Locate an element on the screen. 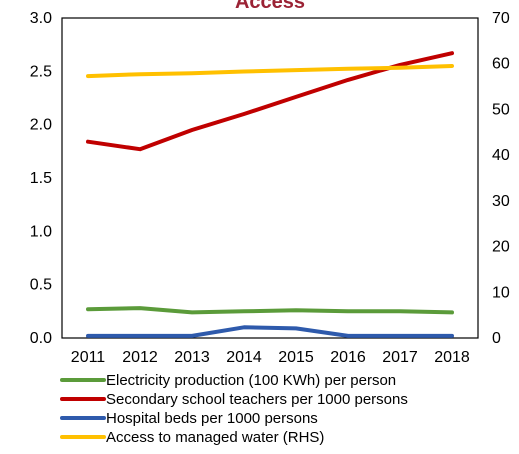 The image size is (519, 454). y-left-tick-label: 2.0 is located at coordinates (41, 125).